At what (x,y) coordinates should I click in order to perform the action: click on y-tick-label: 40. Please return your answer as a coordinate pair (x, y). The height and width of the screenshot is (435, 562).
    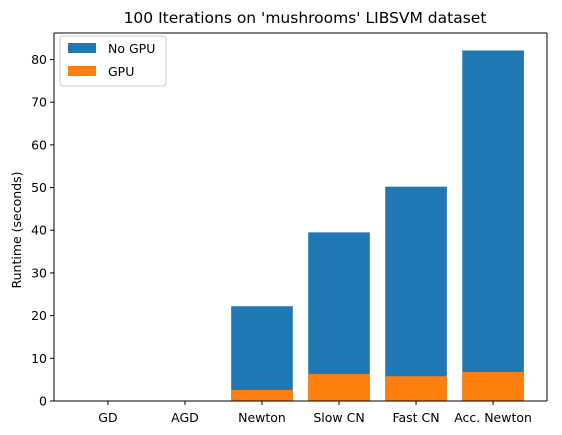
    Looking at the image, I should click on (39, 230).